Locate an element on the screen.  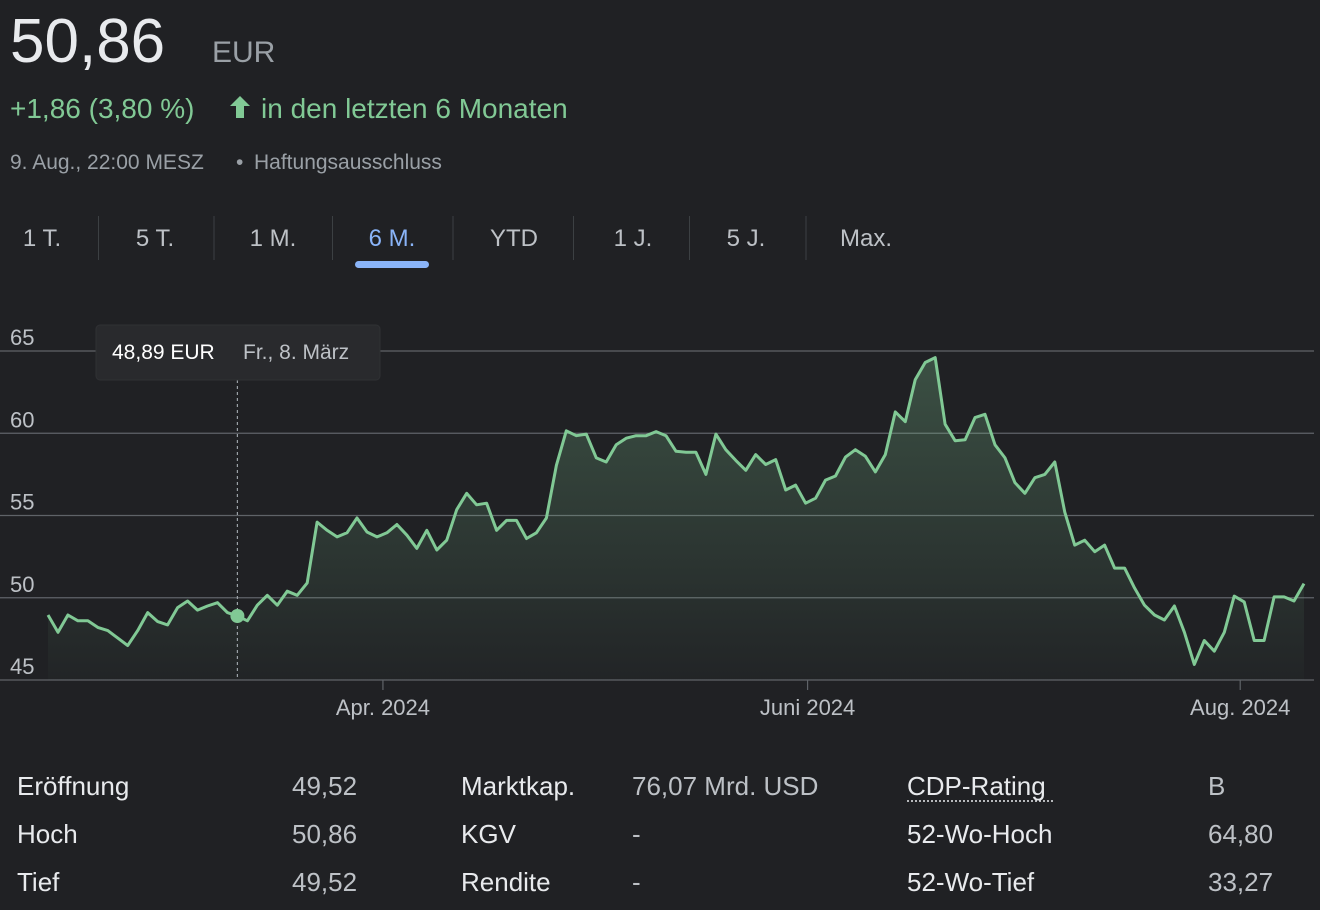
stat-label: CDP-Rating is located at coordinates (976, 786).